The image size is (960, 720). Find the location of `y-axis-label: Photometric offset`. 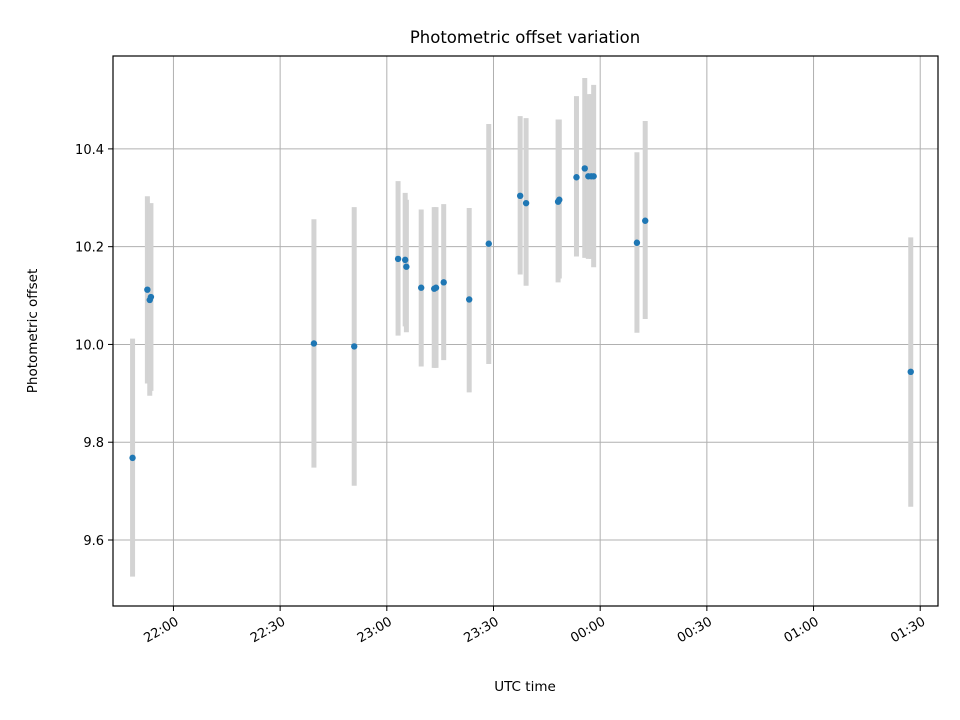

y-axis-label: Photometric offset is located at coordinates (33, 331).